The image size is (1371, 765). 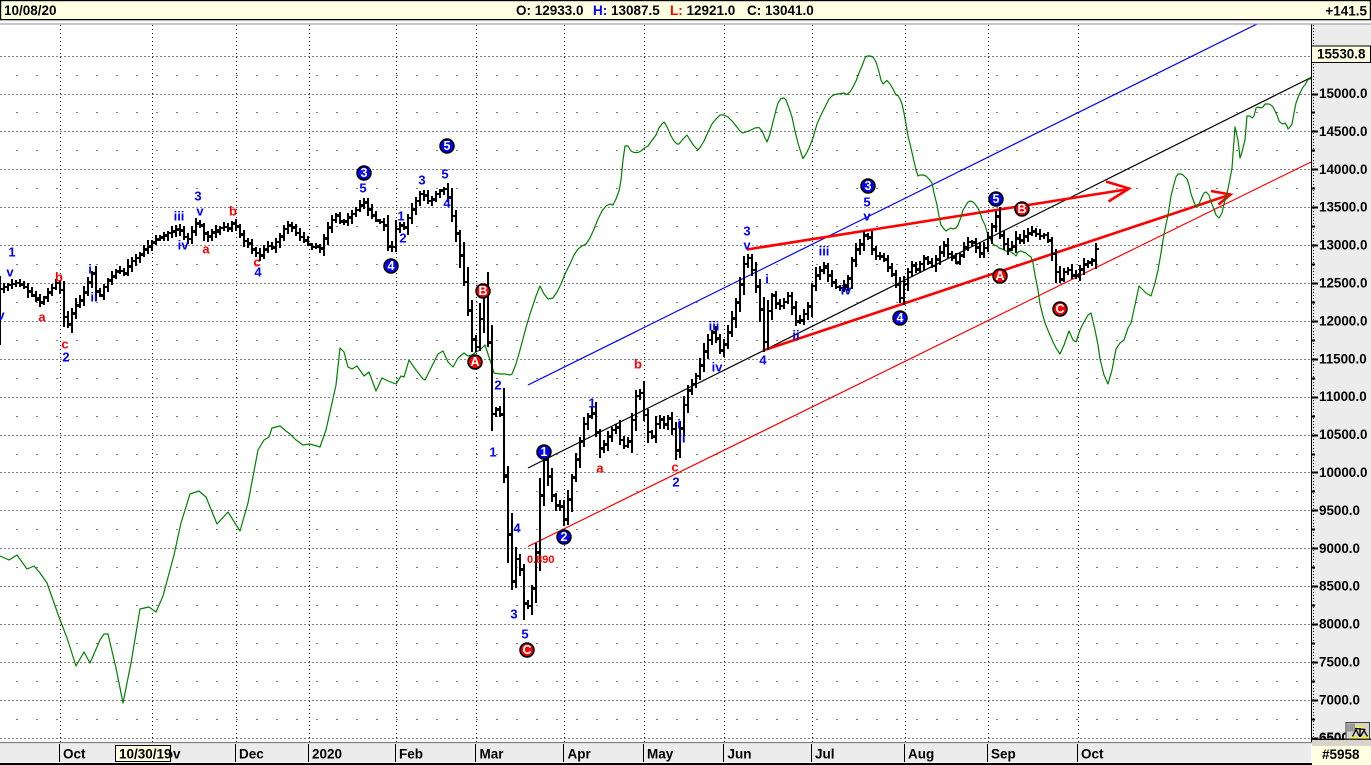 What do you see at coordinates (30, 10) in the screenshot?
I see `svg-text: 10/08/20` at bounding box center [30, 10].